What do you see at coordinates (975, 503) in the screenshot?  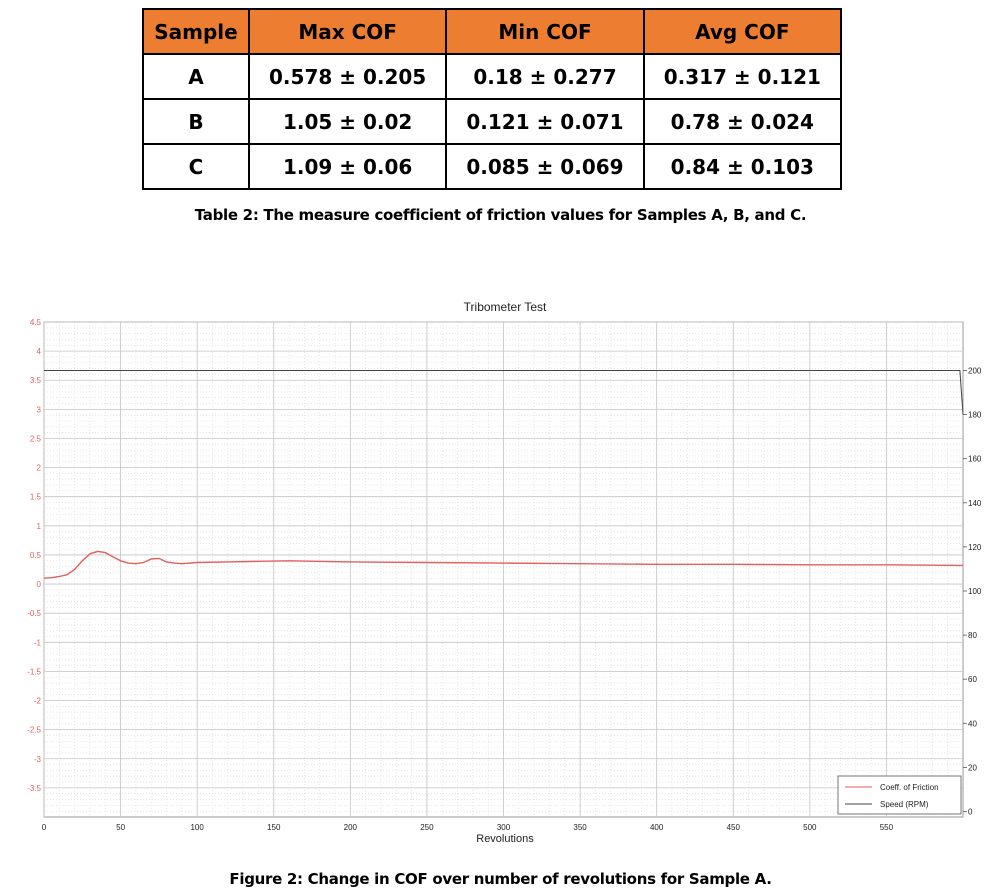 I see `y2-tick-label: 140` at bounding box center [975, 503].